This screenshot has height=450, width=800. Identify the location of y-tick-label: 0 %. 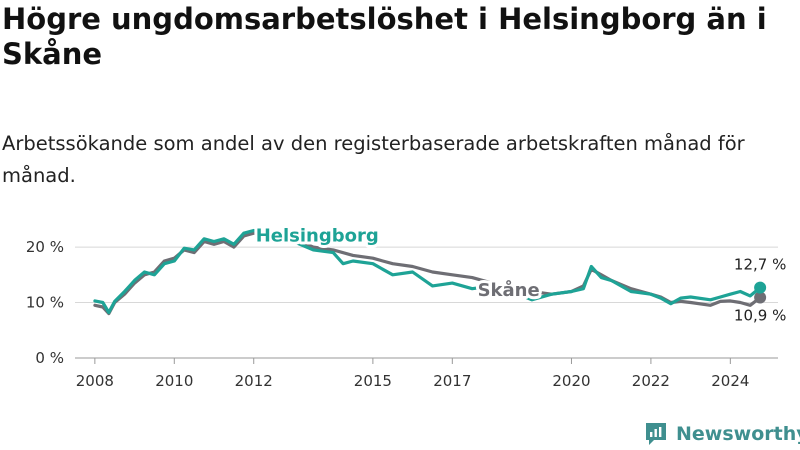
(49, 358).